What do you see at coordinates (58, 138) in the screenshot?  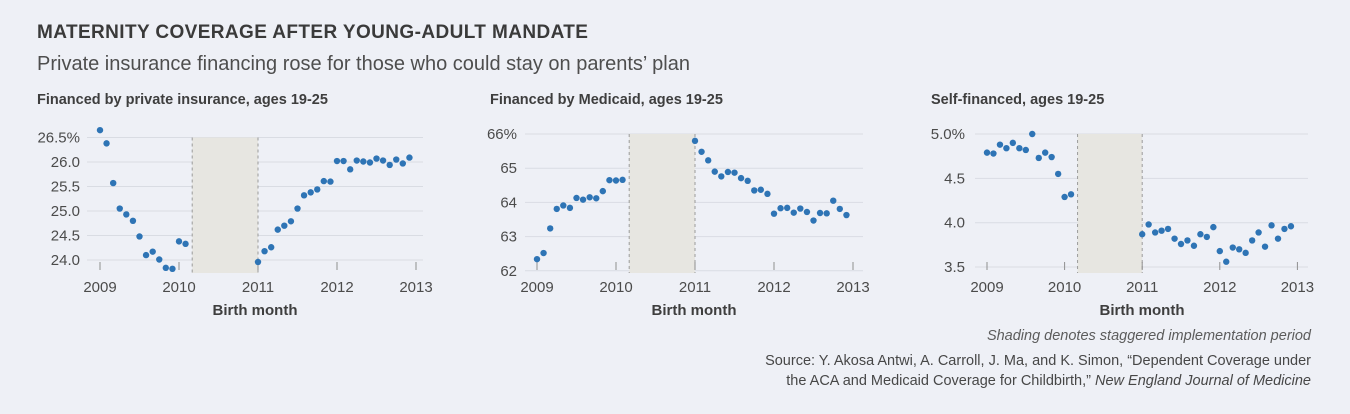 I see `y-tick-label: 26.5%` at bounding box center [58, 138].